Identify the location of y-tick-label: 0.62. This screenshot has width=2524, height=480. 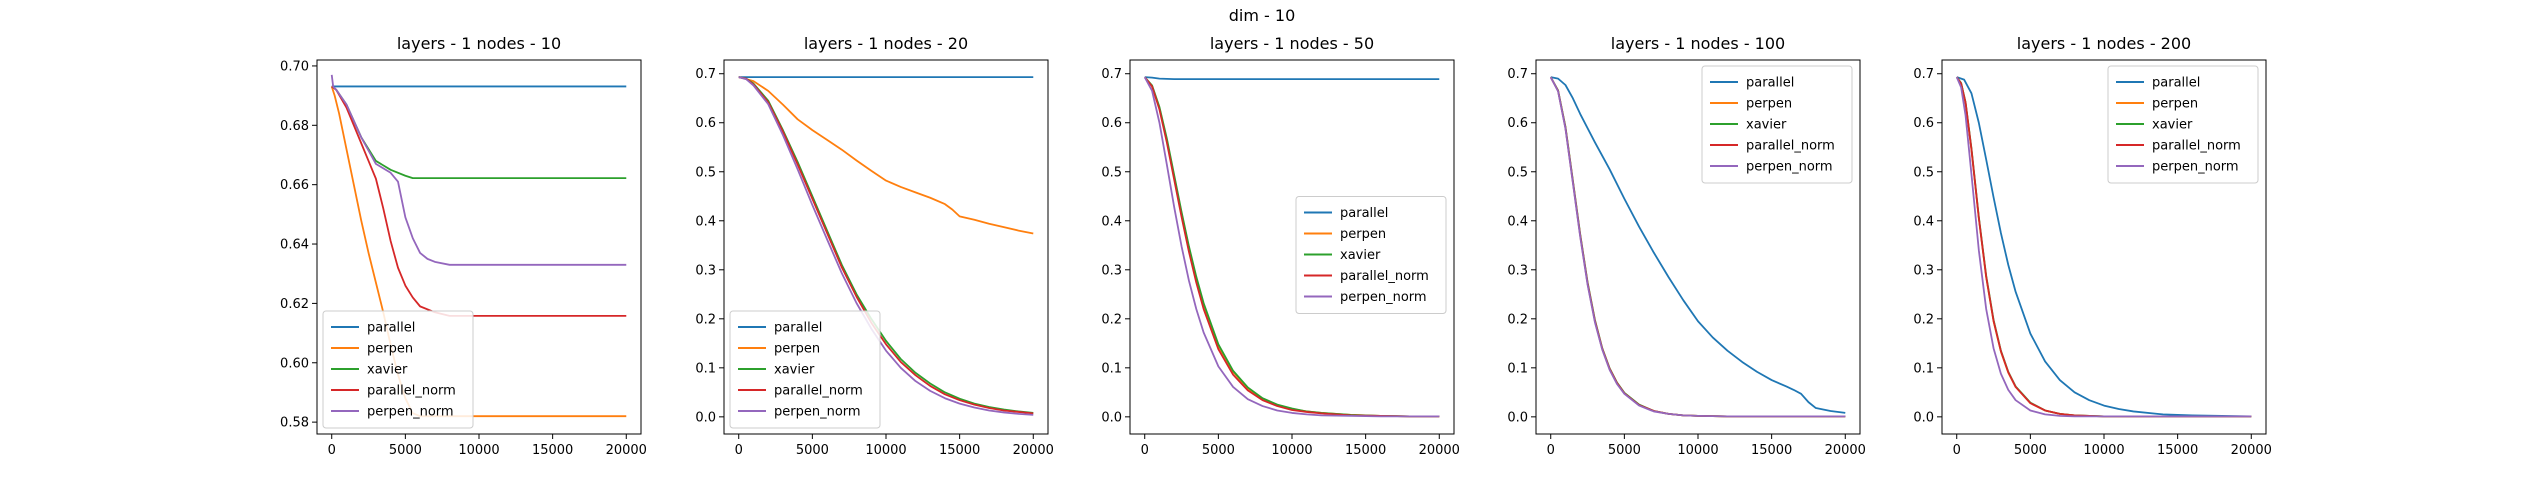
(294, 304).